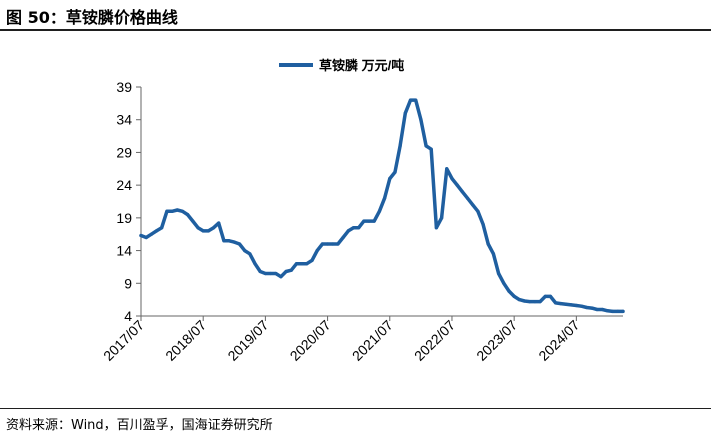 The height and width of the screenshot is (438, 711). What do you see at coordinates (124, 251) in the screenshot?
I see `y-tick-label: 14` at bounding box center [124, 251].